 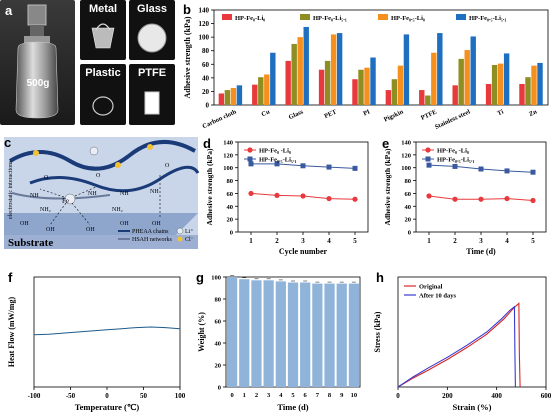 I want to click on substrate-top, so click(x=101, y=224).